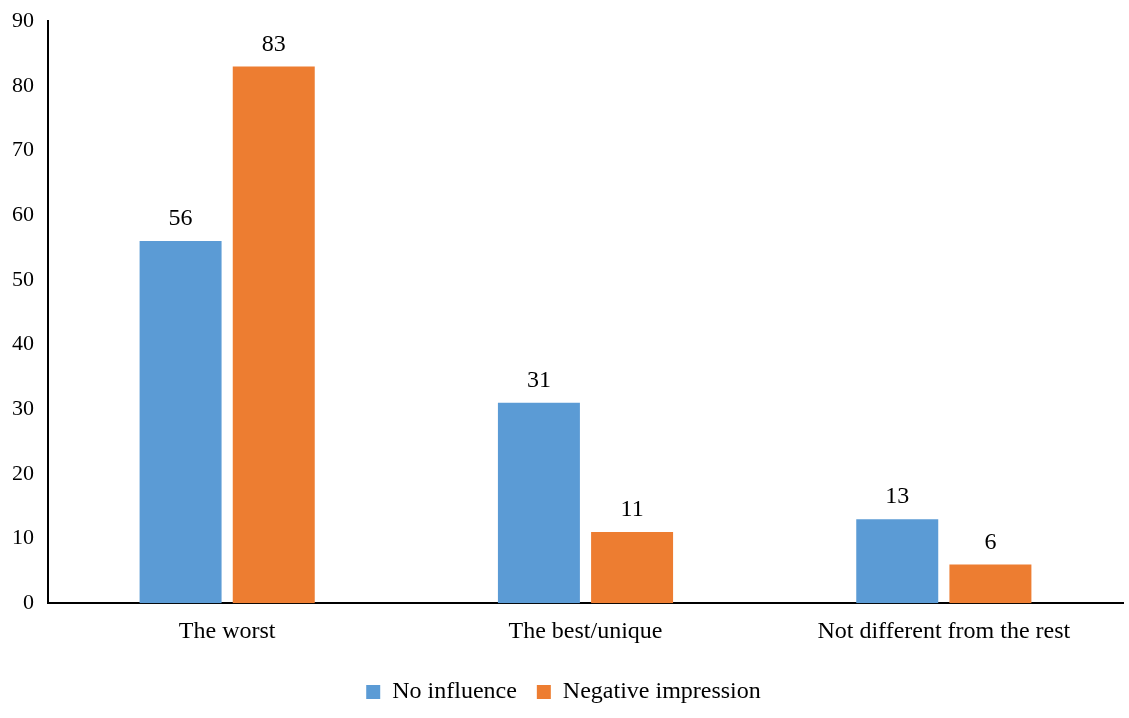 This screenshot has width=1129, height=718. I want to click on y-tick-label: 30, so click(23, 407).